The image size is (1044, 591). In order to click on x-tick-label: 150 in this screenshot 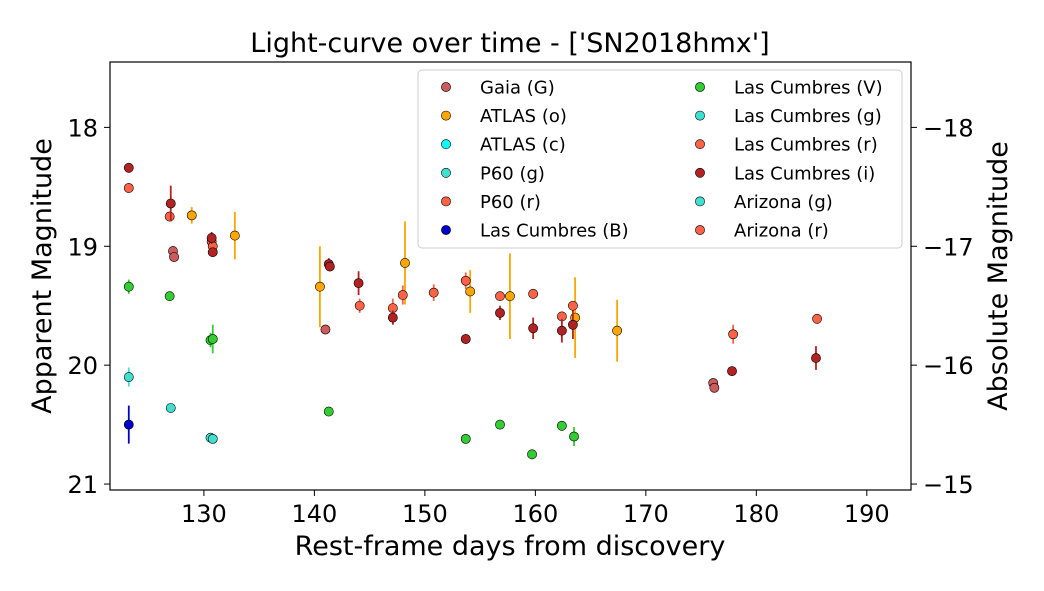, I will do `click(425, 514)`.